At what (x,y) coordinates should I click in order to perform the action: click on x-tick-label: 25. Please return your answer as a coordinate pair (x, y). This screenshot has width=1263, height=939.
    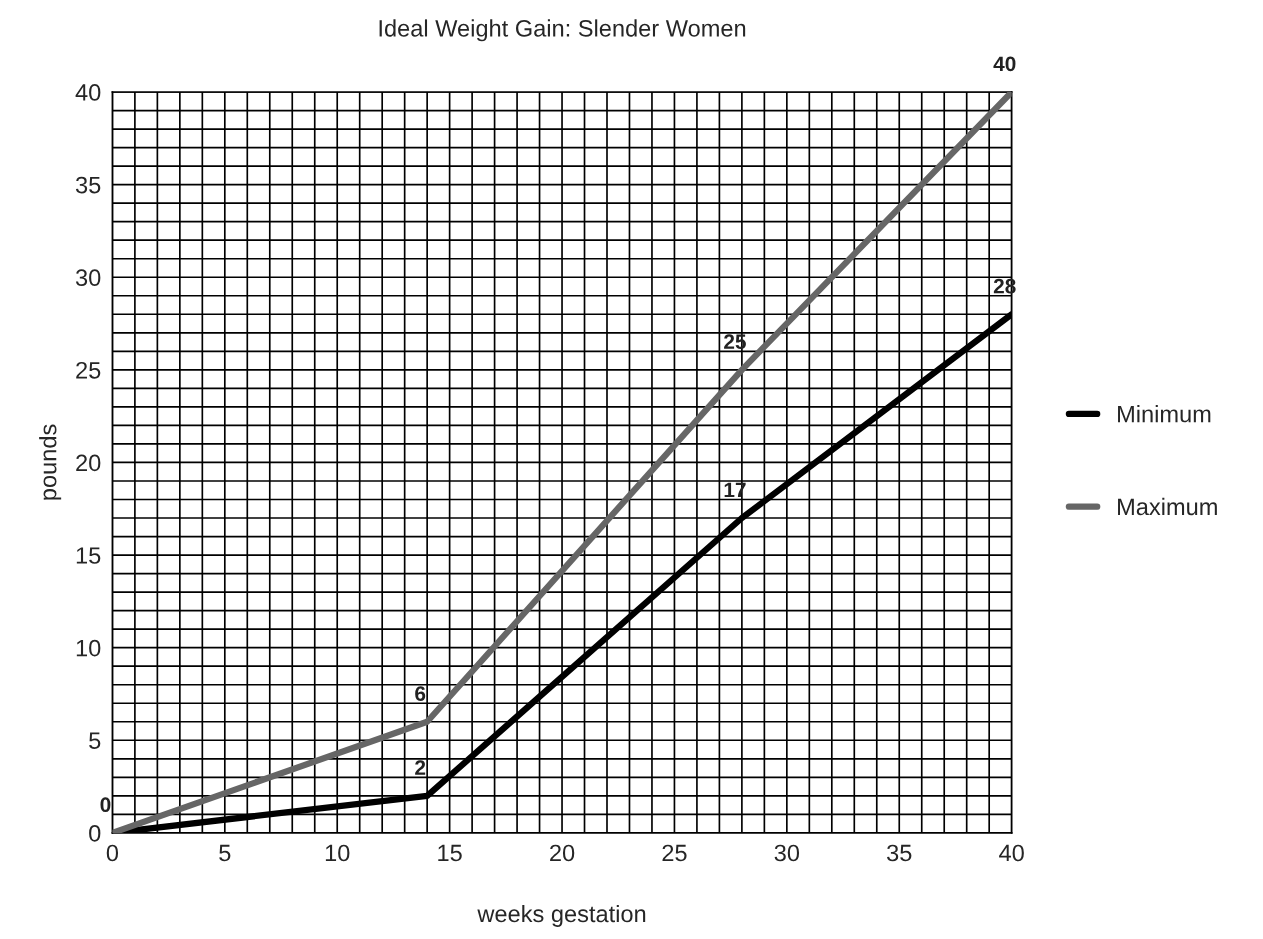
    Looking at the image, I should click on (674, 853).